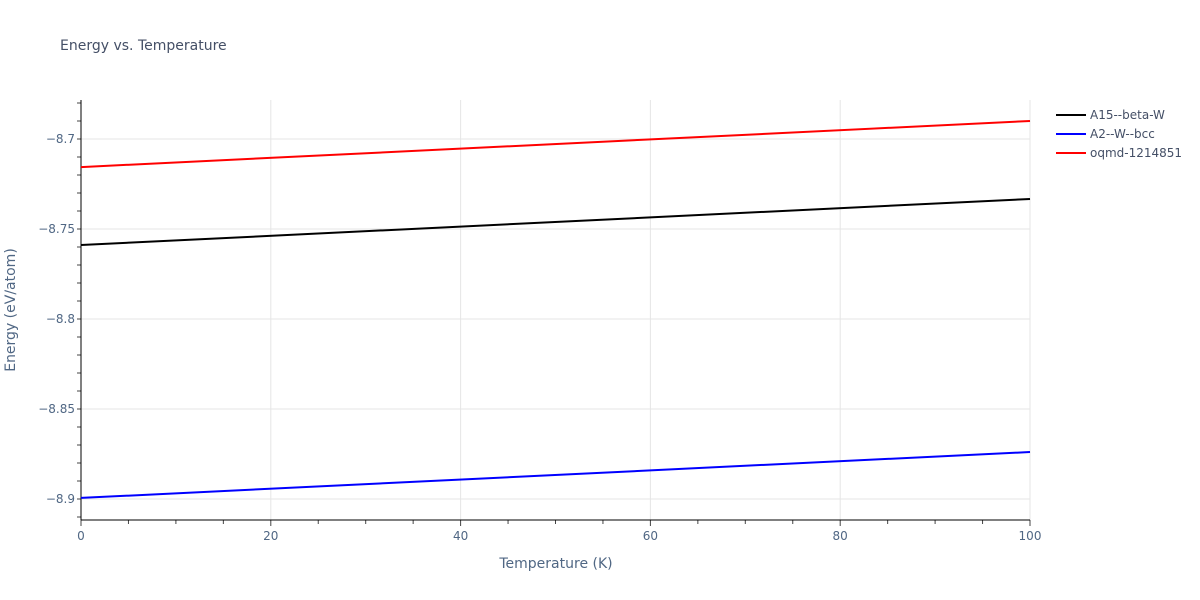  Describe the element at coordinates (1122, 134) in the screenshot. I see `legend-label: A2--W--bcc` at that location.